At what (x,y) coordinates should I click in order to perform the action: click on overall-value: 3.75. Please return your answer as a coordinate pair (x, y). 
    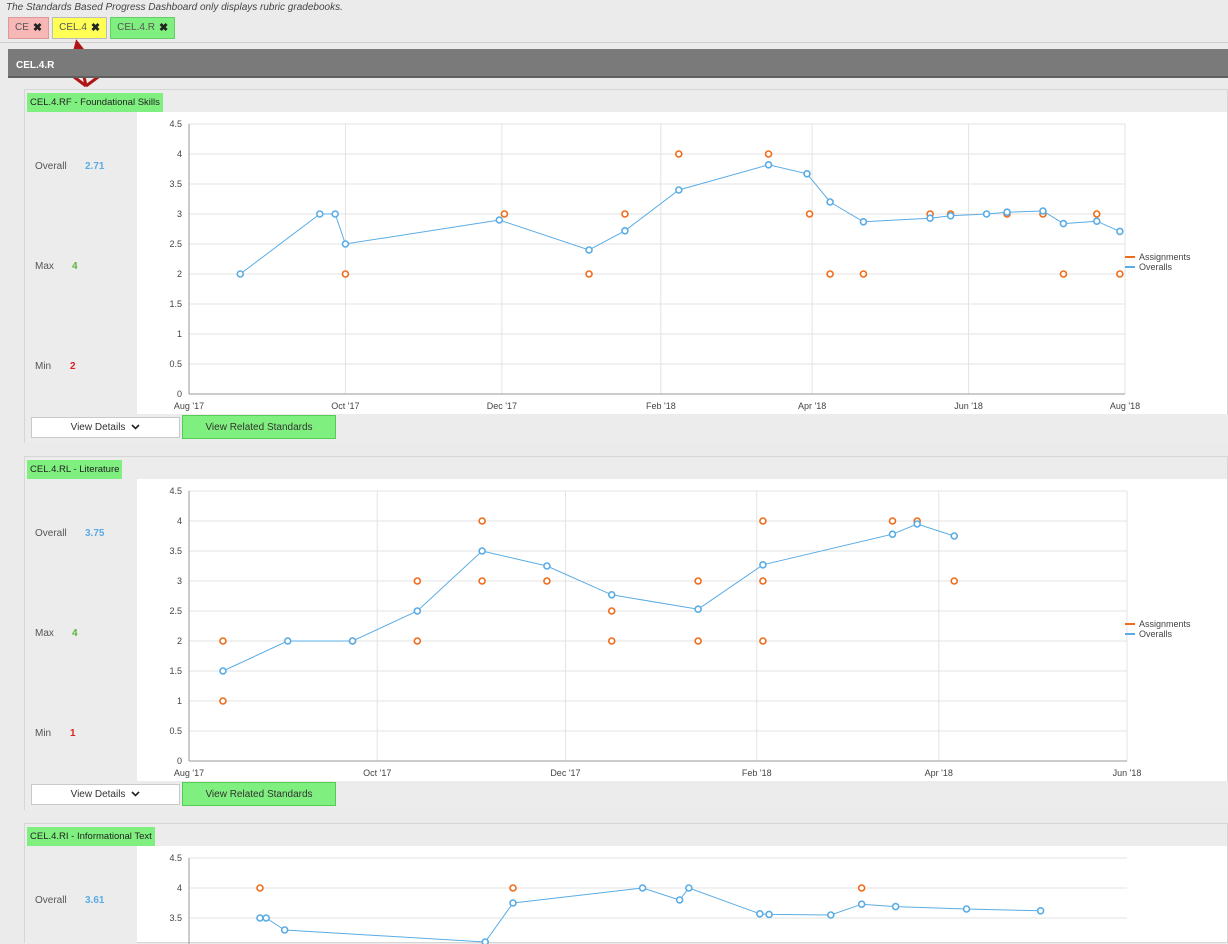
    Looking at the image, I should click on (95, 533).